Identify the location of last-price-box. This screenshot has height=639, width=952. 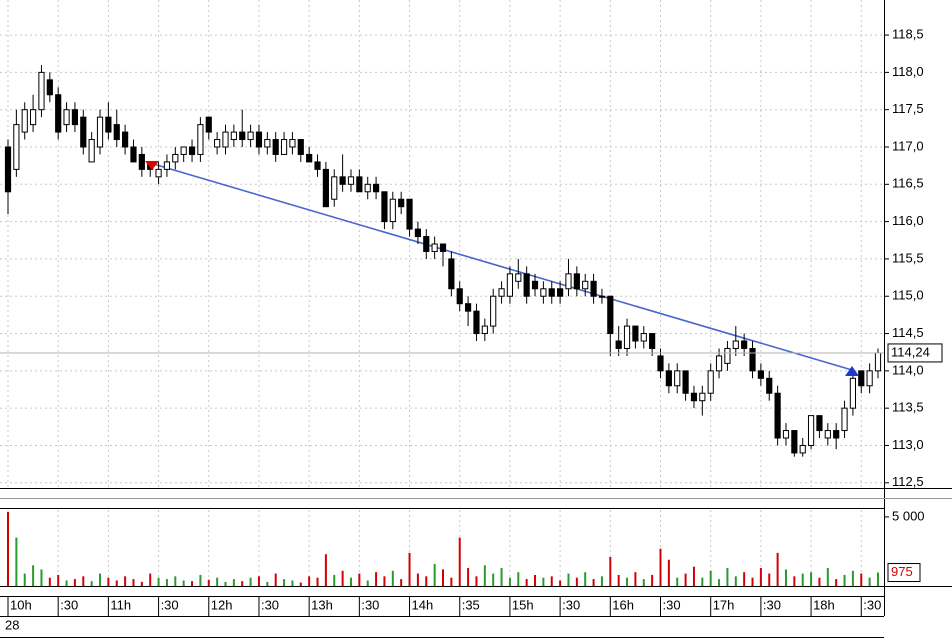
(915, 353).